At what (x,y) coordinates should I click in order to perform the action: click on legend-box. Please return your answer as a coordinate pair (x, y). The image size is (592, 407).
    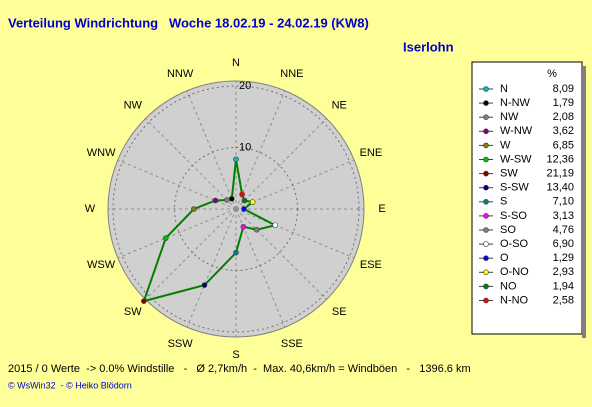
    Looking at the image, I should click on (527, 198).